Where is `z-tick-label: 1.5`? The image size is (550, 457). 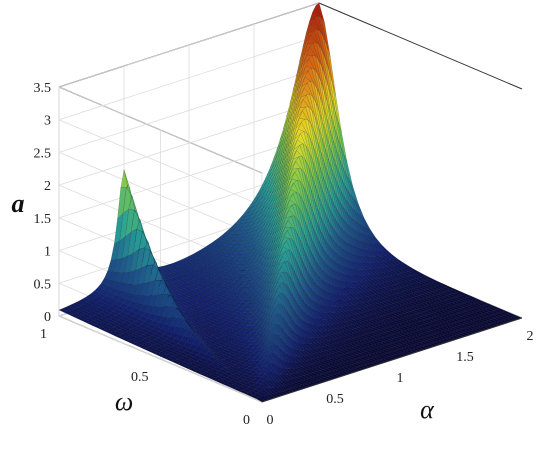
z-tick-label: 1.5 is located at coordinates (43, 219).